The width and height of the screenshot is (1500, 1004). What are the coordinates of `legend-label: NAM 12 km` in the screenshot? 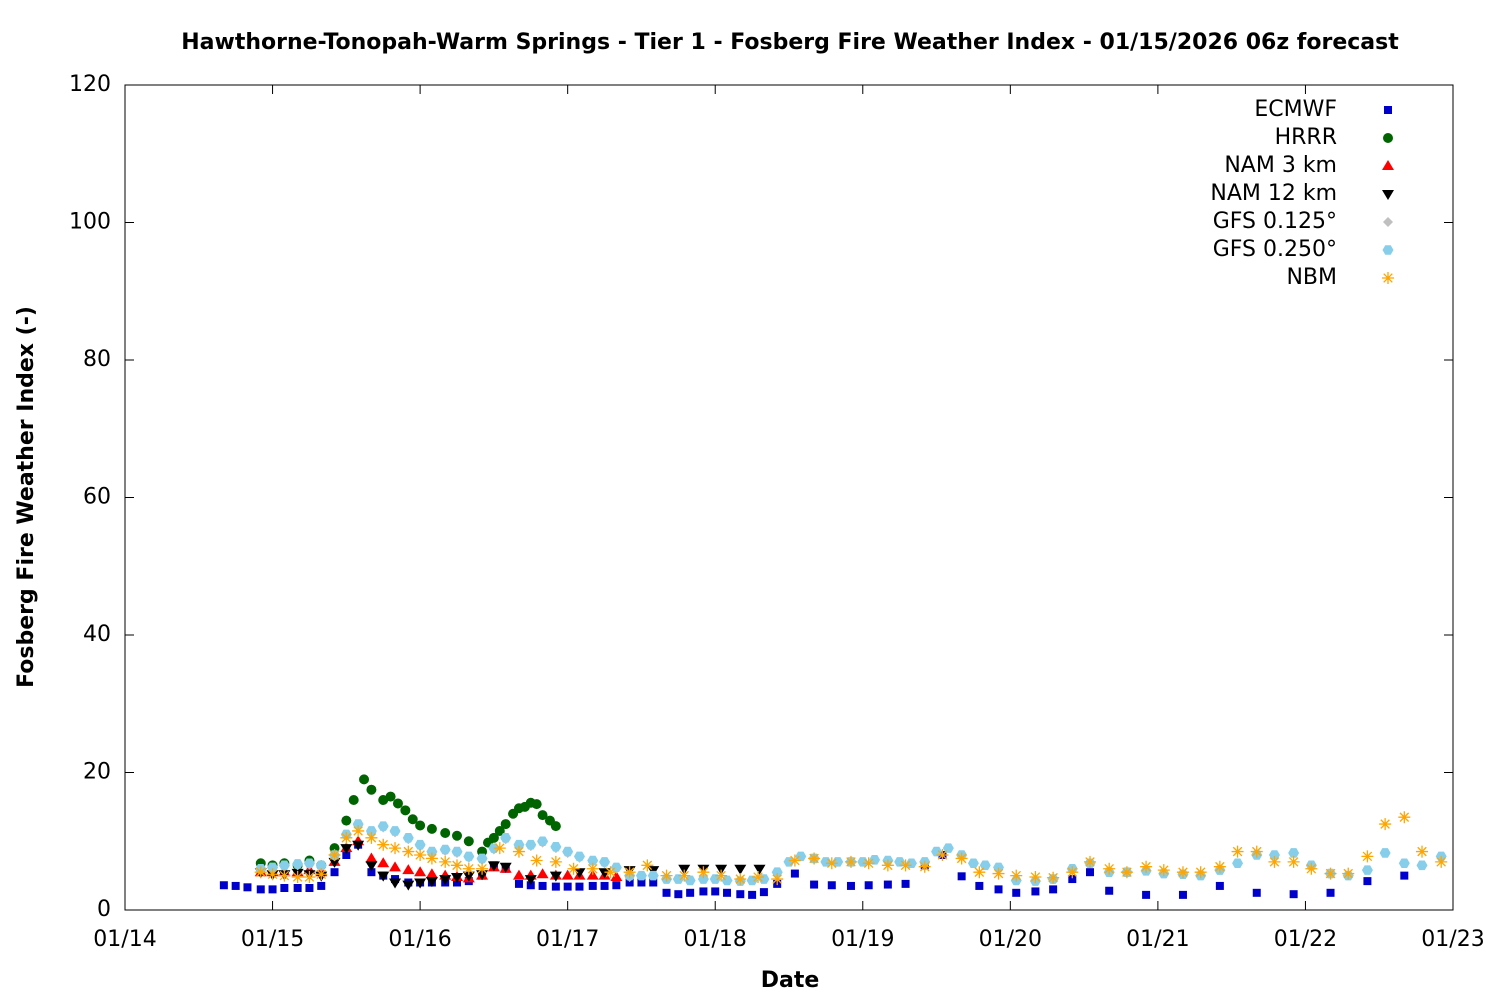 It's located at (1273, 193).